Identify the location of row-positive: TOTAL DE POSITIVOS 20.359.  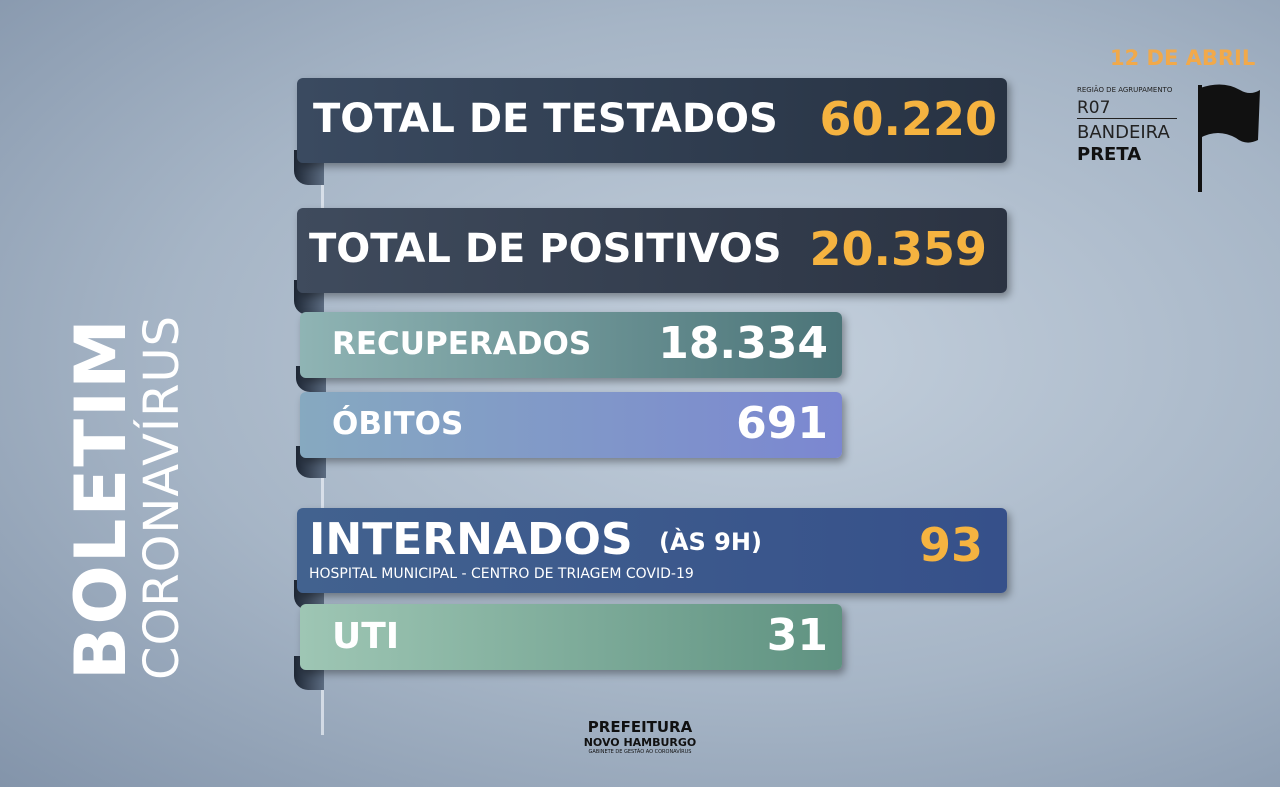
(652, 250).